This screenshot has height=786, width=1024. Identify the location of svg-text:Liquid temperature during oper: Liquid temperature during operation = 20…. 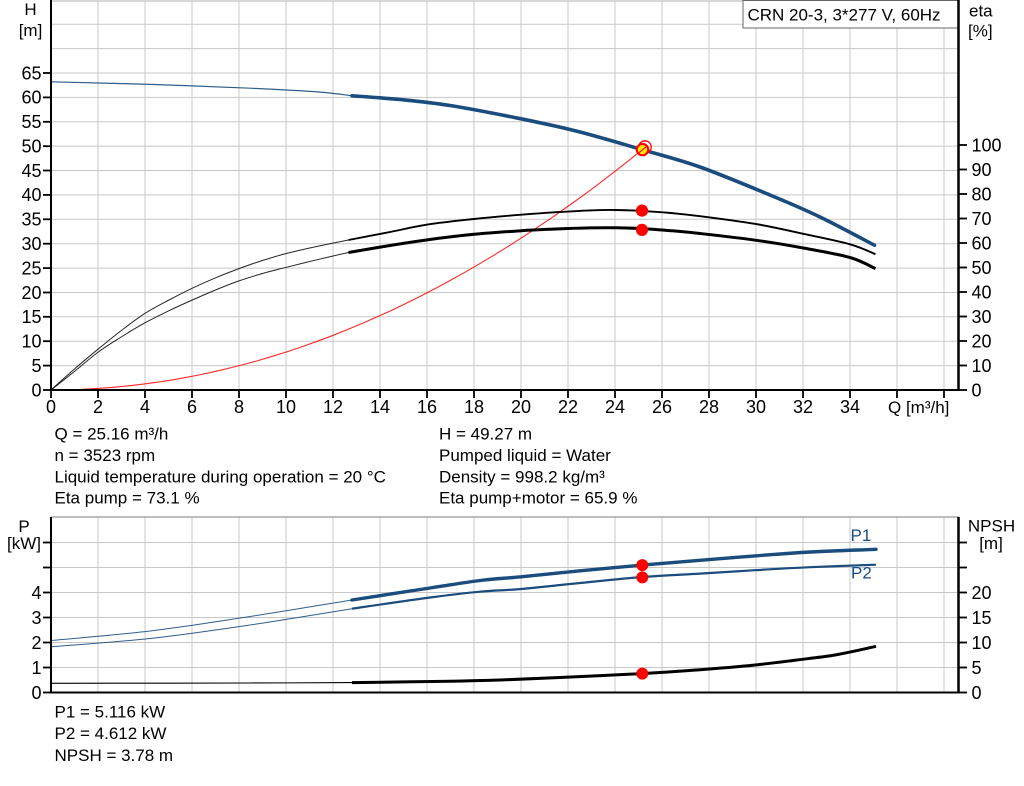
(220, 476).